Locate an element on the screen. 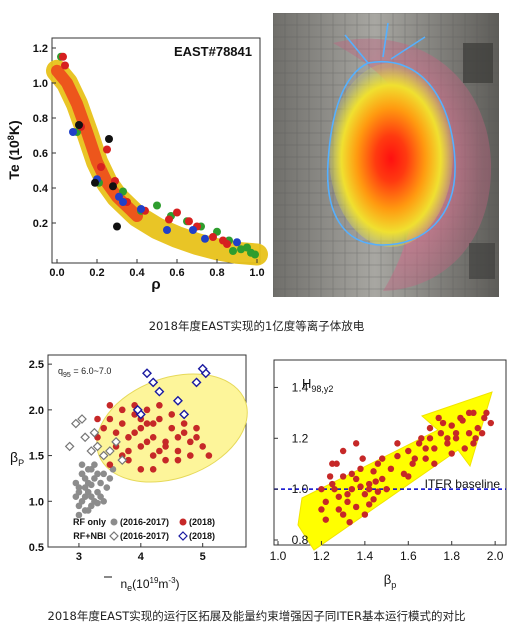 This screenshot has height=632, width=513. pink-glow is located at coordinates (412, 164).